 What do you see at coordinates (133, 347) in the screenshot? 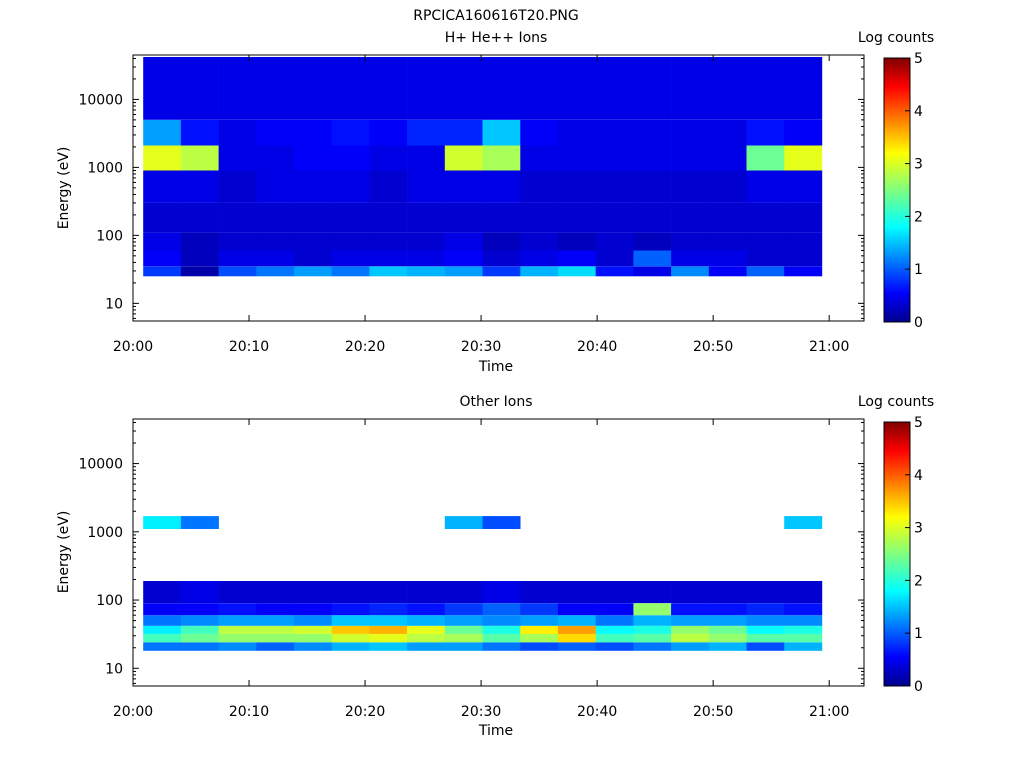
I see `x-tick-label: 20:00` at bounding box center [133, 347].